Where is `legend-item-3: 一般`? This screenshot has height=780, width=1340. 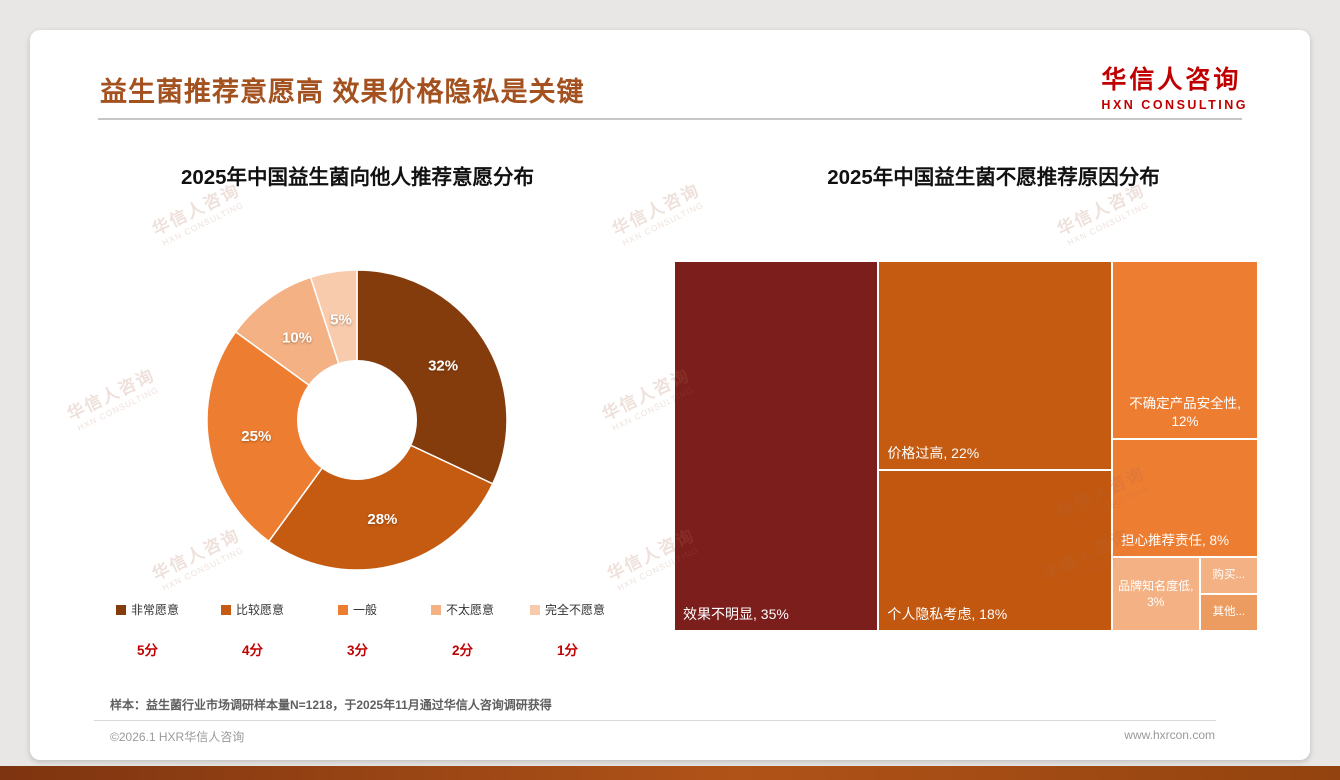 legend-item-3: 一般 is located at coordinates (357, 609).